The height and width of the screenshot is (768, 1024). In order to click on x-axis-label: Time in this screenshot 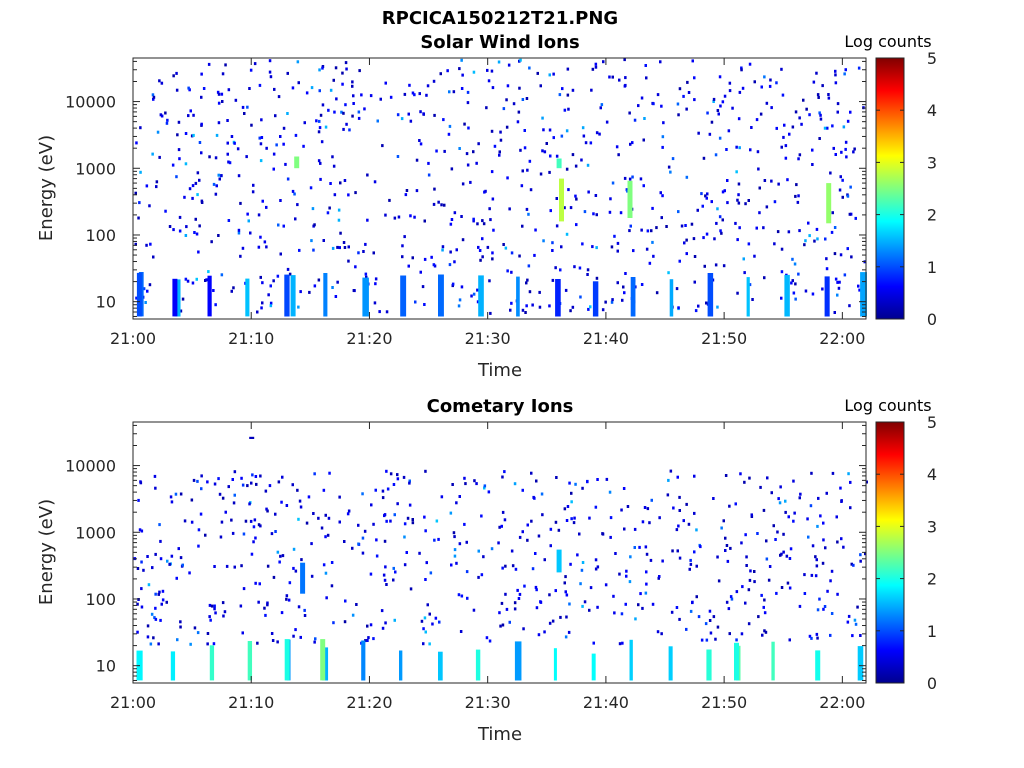, I will do `click(499, 370)`.